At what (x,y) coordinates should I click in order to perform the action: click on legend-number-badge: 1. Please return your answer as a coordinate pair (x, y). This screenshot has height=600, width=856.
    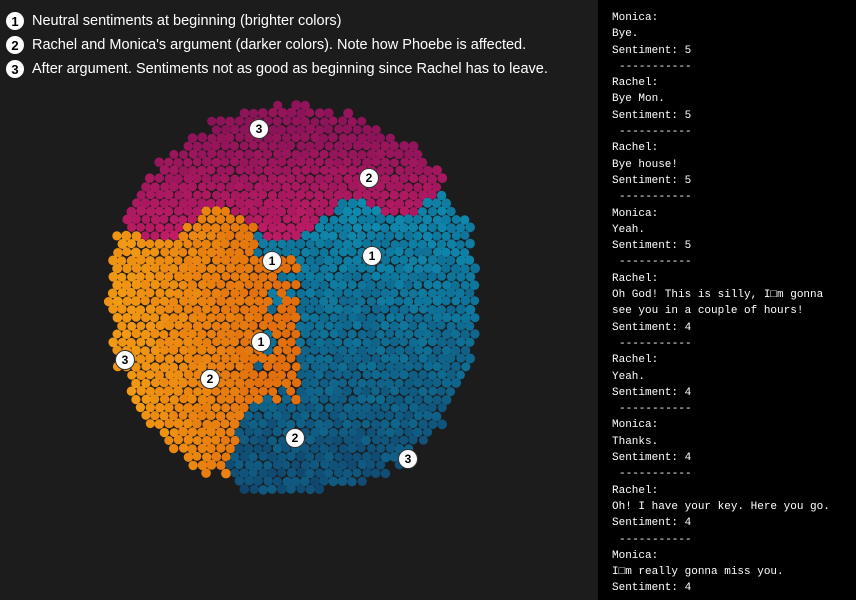
    Looking at the image, I should click on (15, 21).